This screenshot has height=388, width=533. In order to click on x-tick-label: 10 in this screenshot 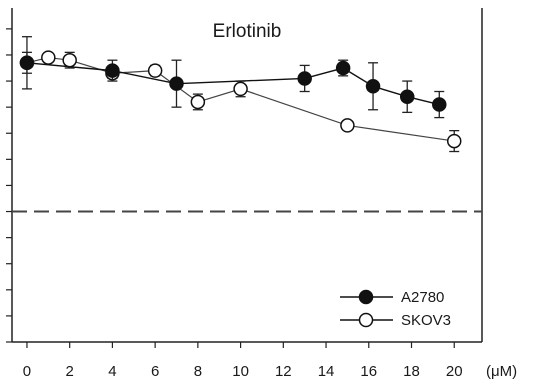, I will do `click(240, 371)`.